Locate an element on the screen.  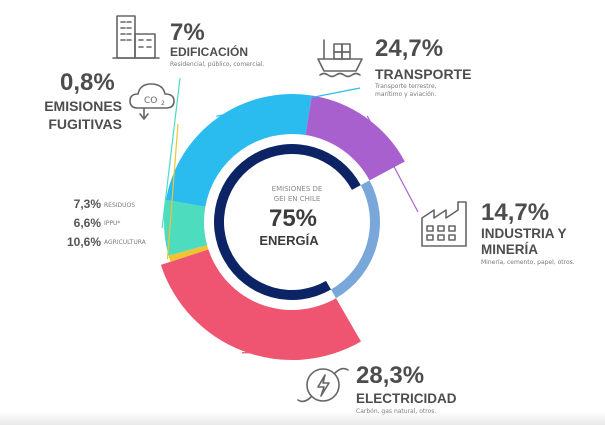
residuos-value: 7,3% is located at coordinates (88, 204).